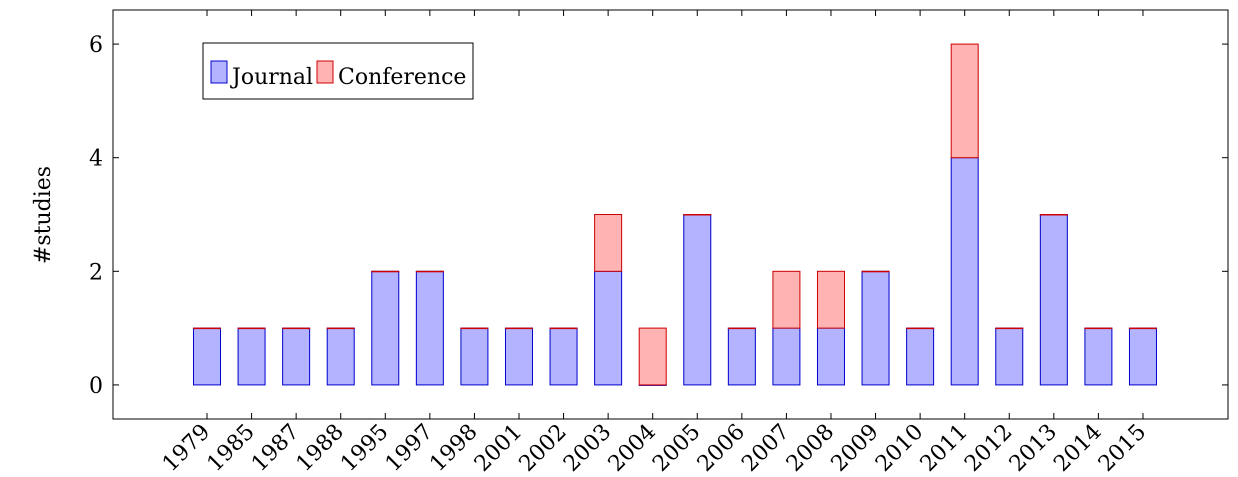 The width and height of the screenshot is (1238, 477). Describe the element at coordinates (920, 328) in the screenshot. I see `bar-conference-2010` at that location.